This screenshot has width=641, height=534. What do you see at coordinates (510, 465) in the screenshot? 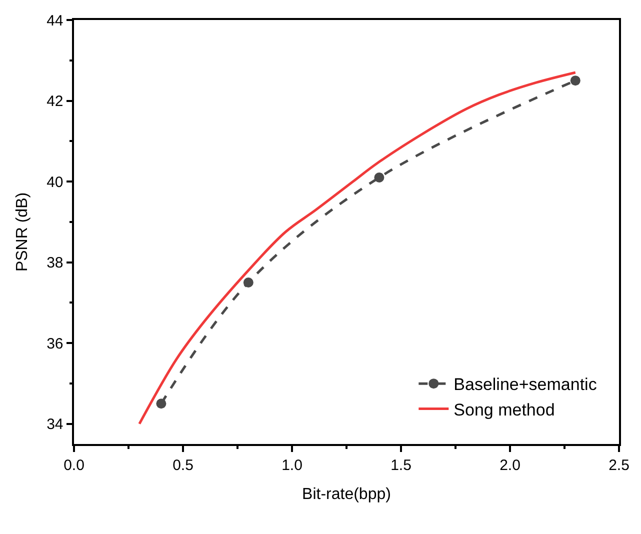
I see `x-tick-label: 2.0` at bounding box center [510, 465].